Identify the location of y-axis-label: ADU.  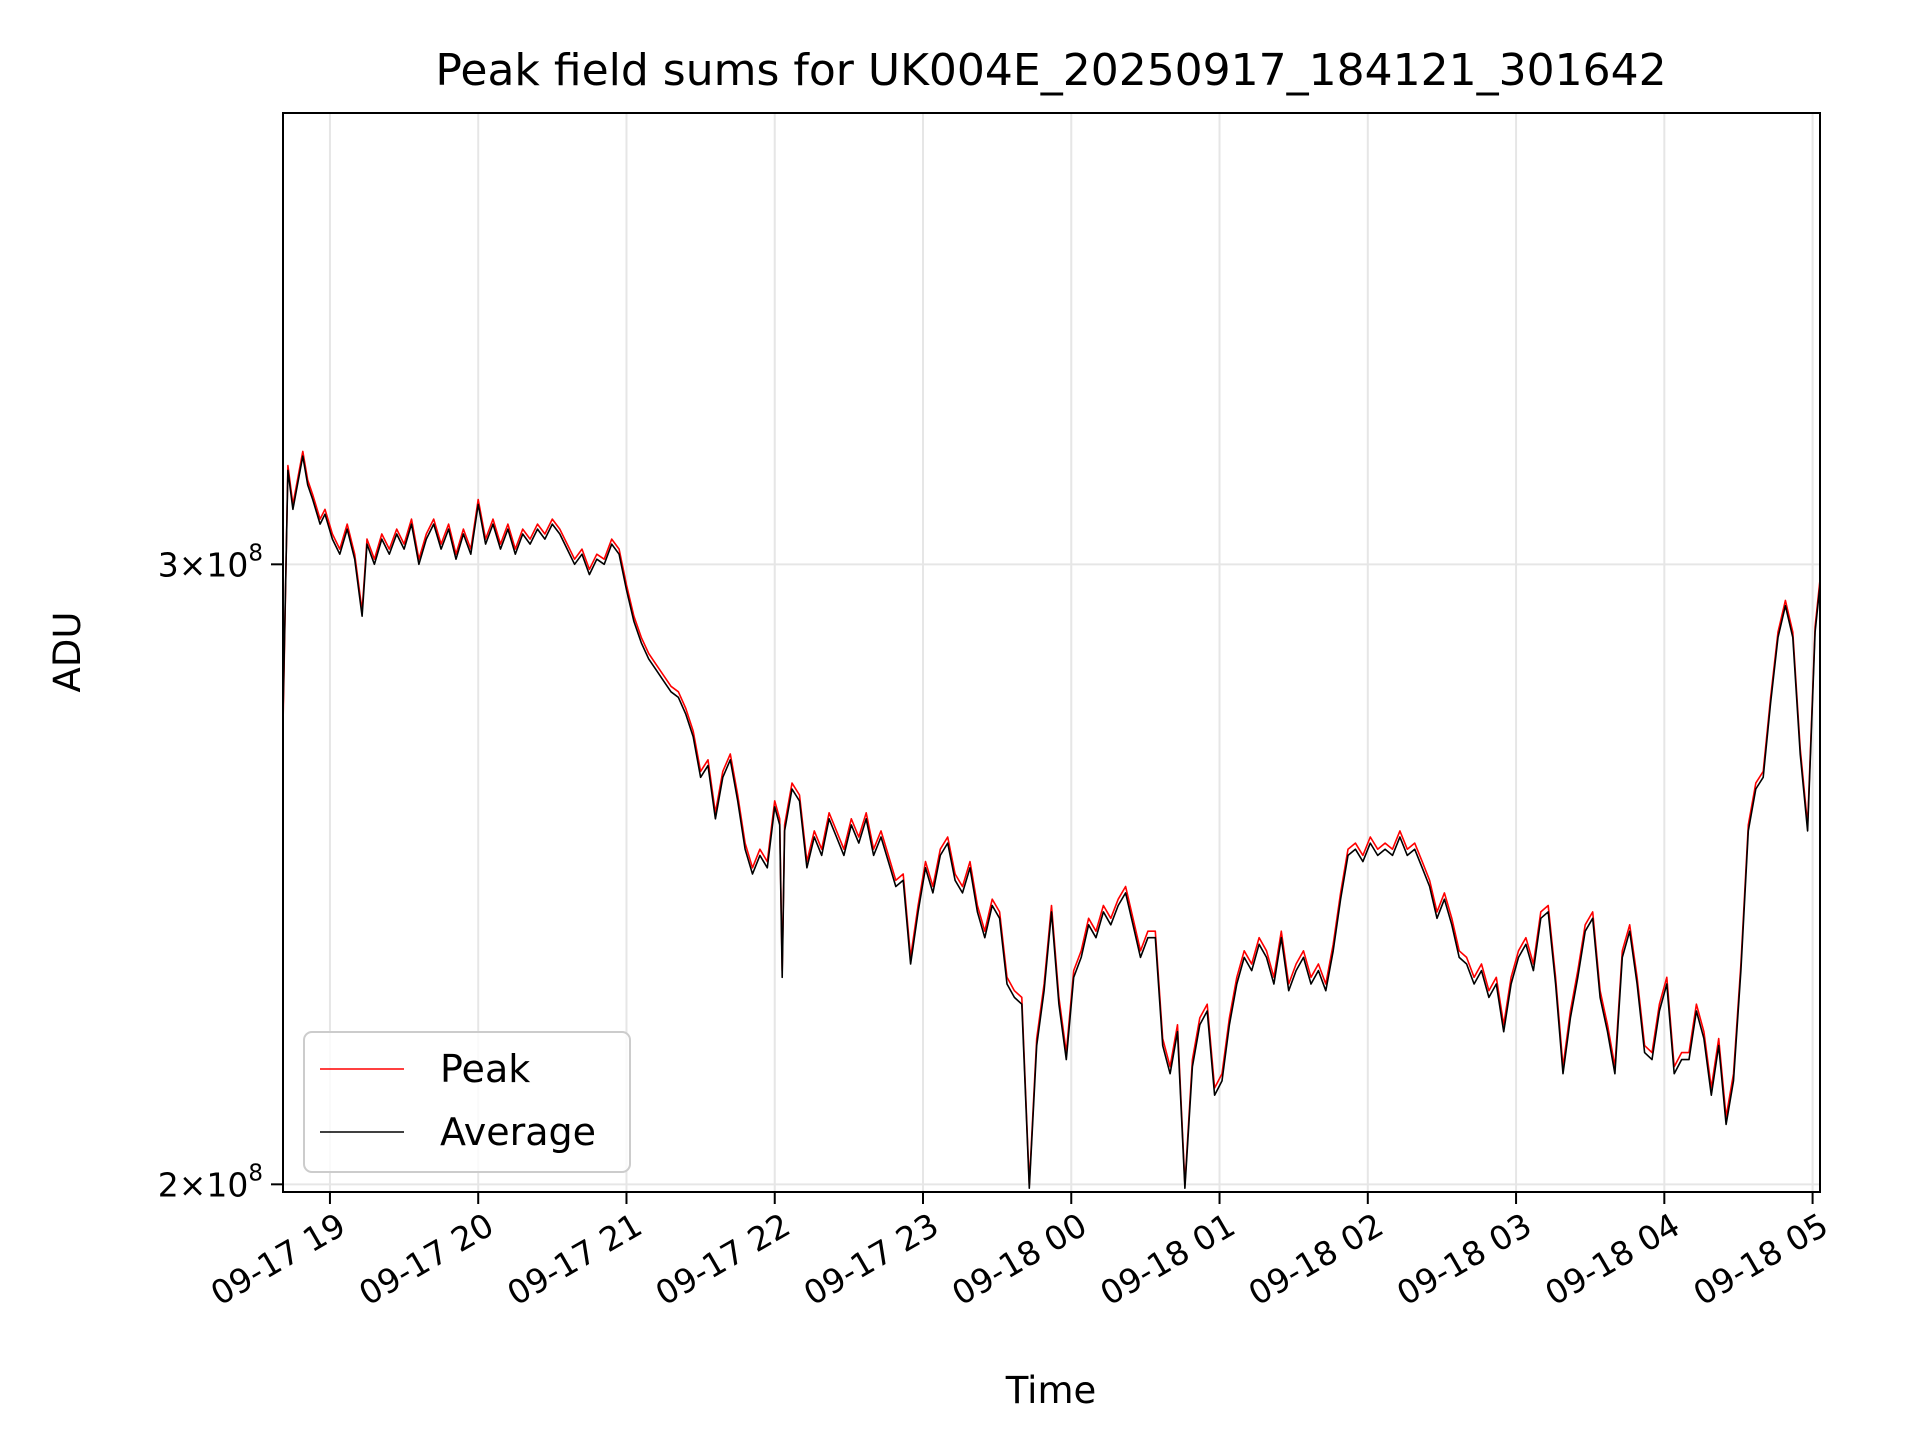
(67, 652).